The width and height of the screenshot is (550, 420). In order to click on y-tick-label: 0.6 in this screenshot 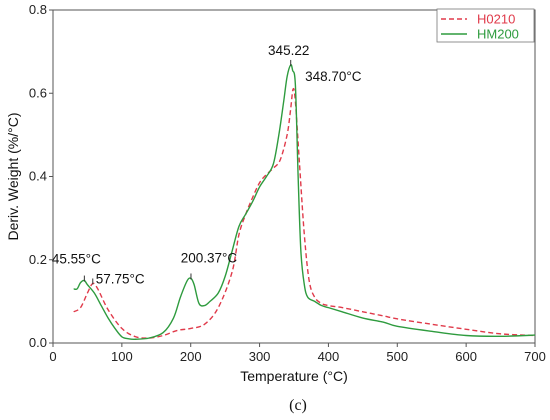, I will do `click(38, 92)`.